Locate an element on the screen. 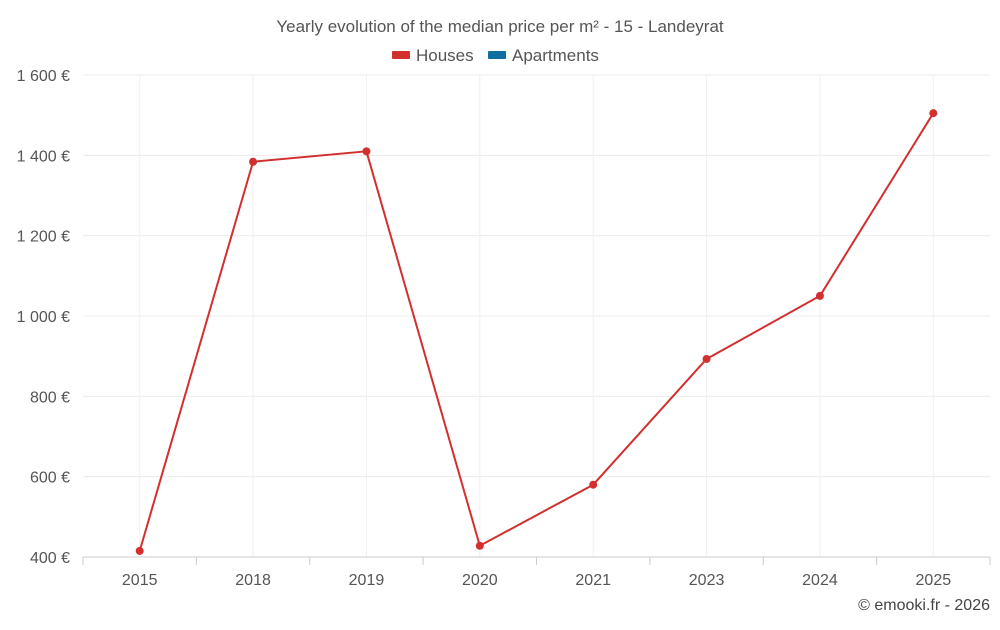  y-tick-label: 600 € is located at coordinates (50, 478).